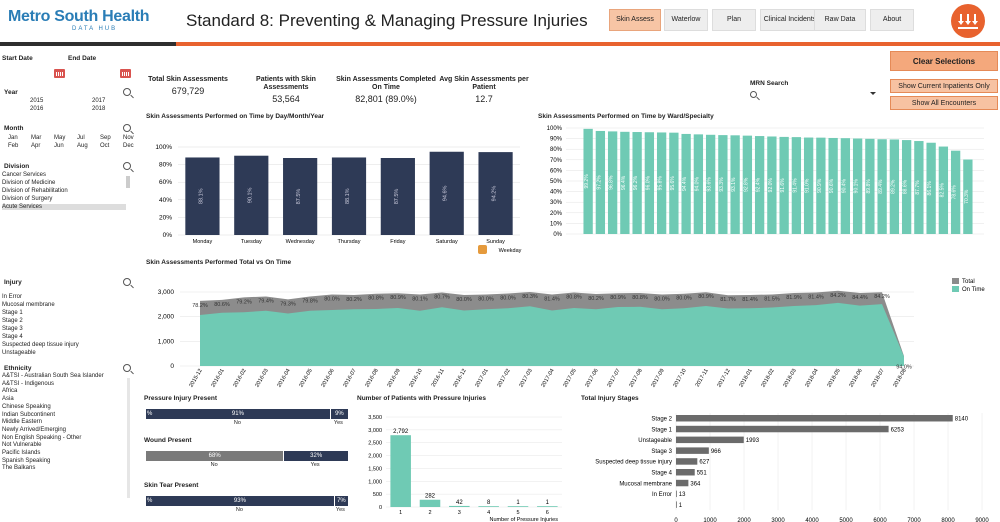  I want to click on ethnicity-option: Pacific Islands, so click(21, 453).